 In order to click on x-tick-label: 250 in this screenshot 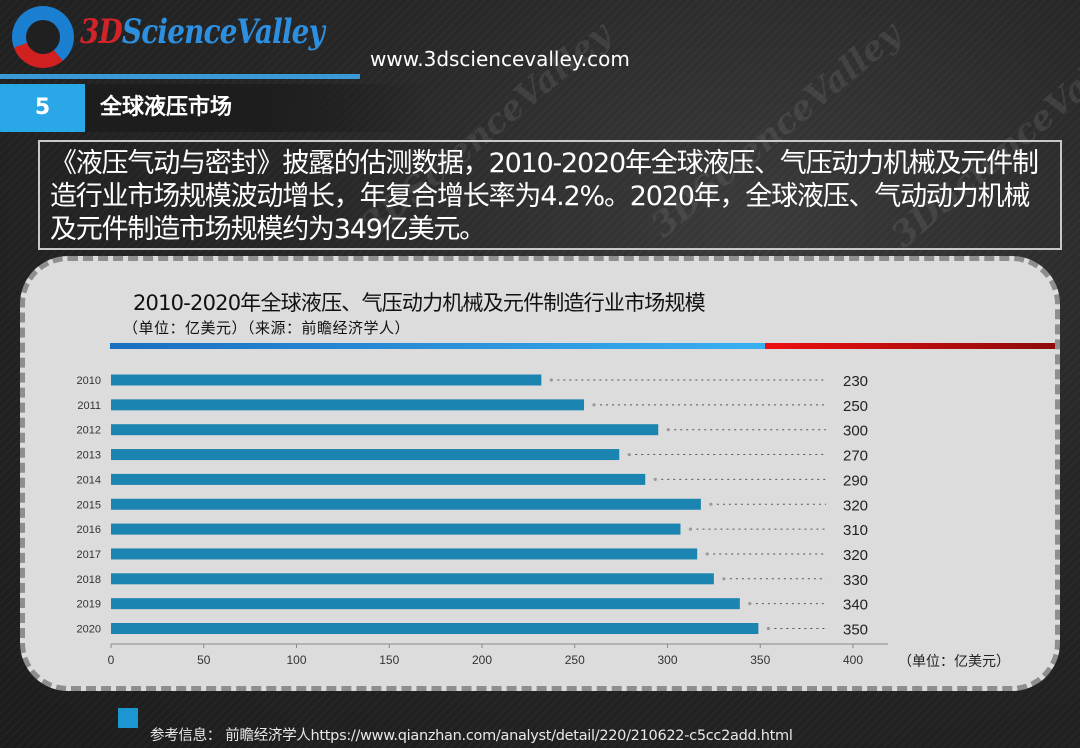, I will do `click(575, 660)`.